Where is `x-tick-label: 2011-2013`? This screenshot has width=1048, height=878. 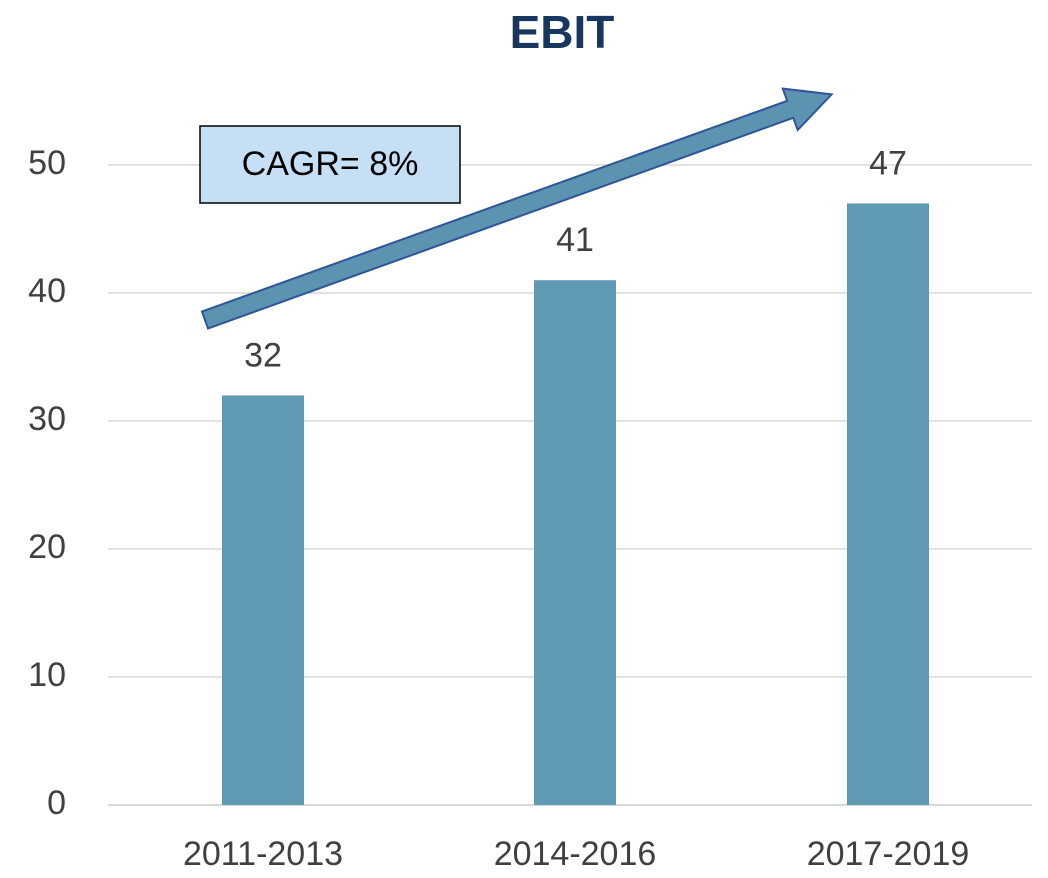 x-tick-label: 2011-2013 is located at coordinates (263, 854).